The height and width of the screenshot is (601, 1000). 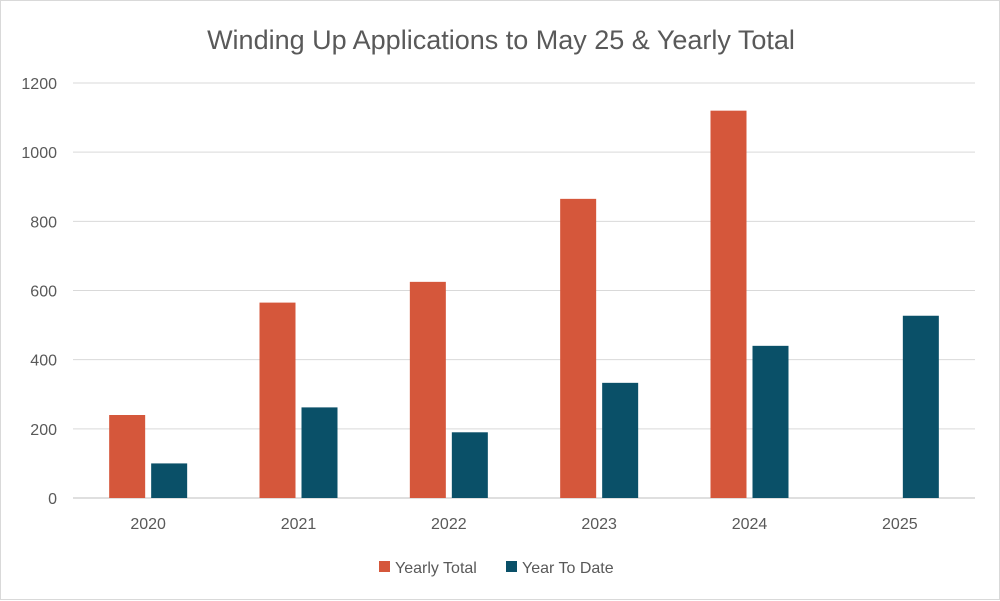 I want to click on bar-year-to-date-2025, so click(x=920, y=406).